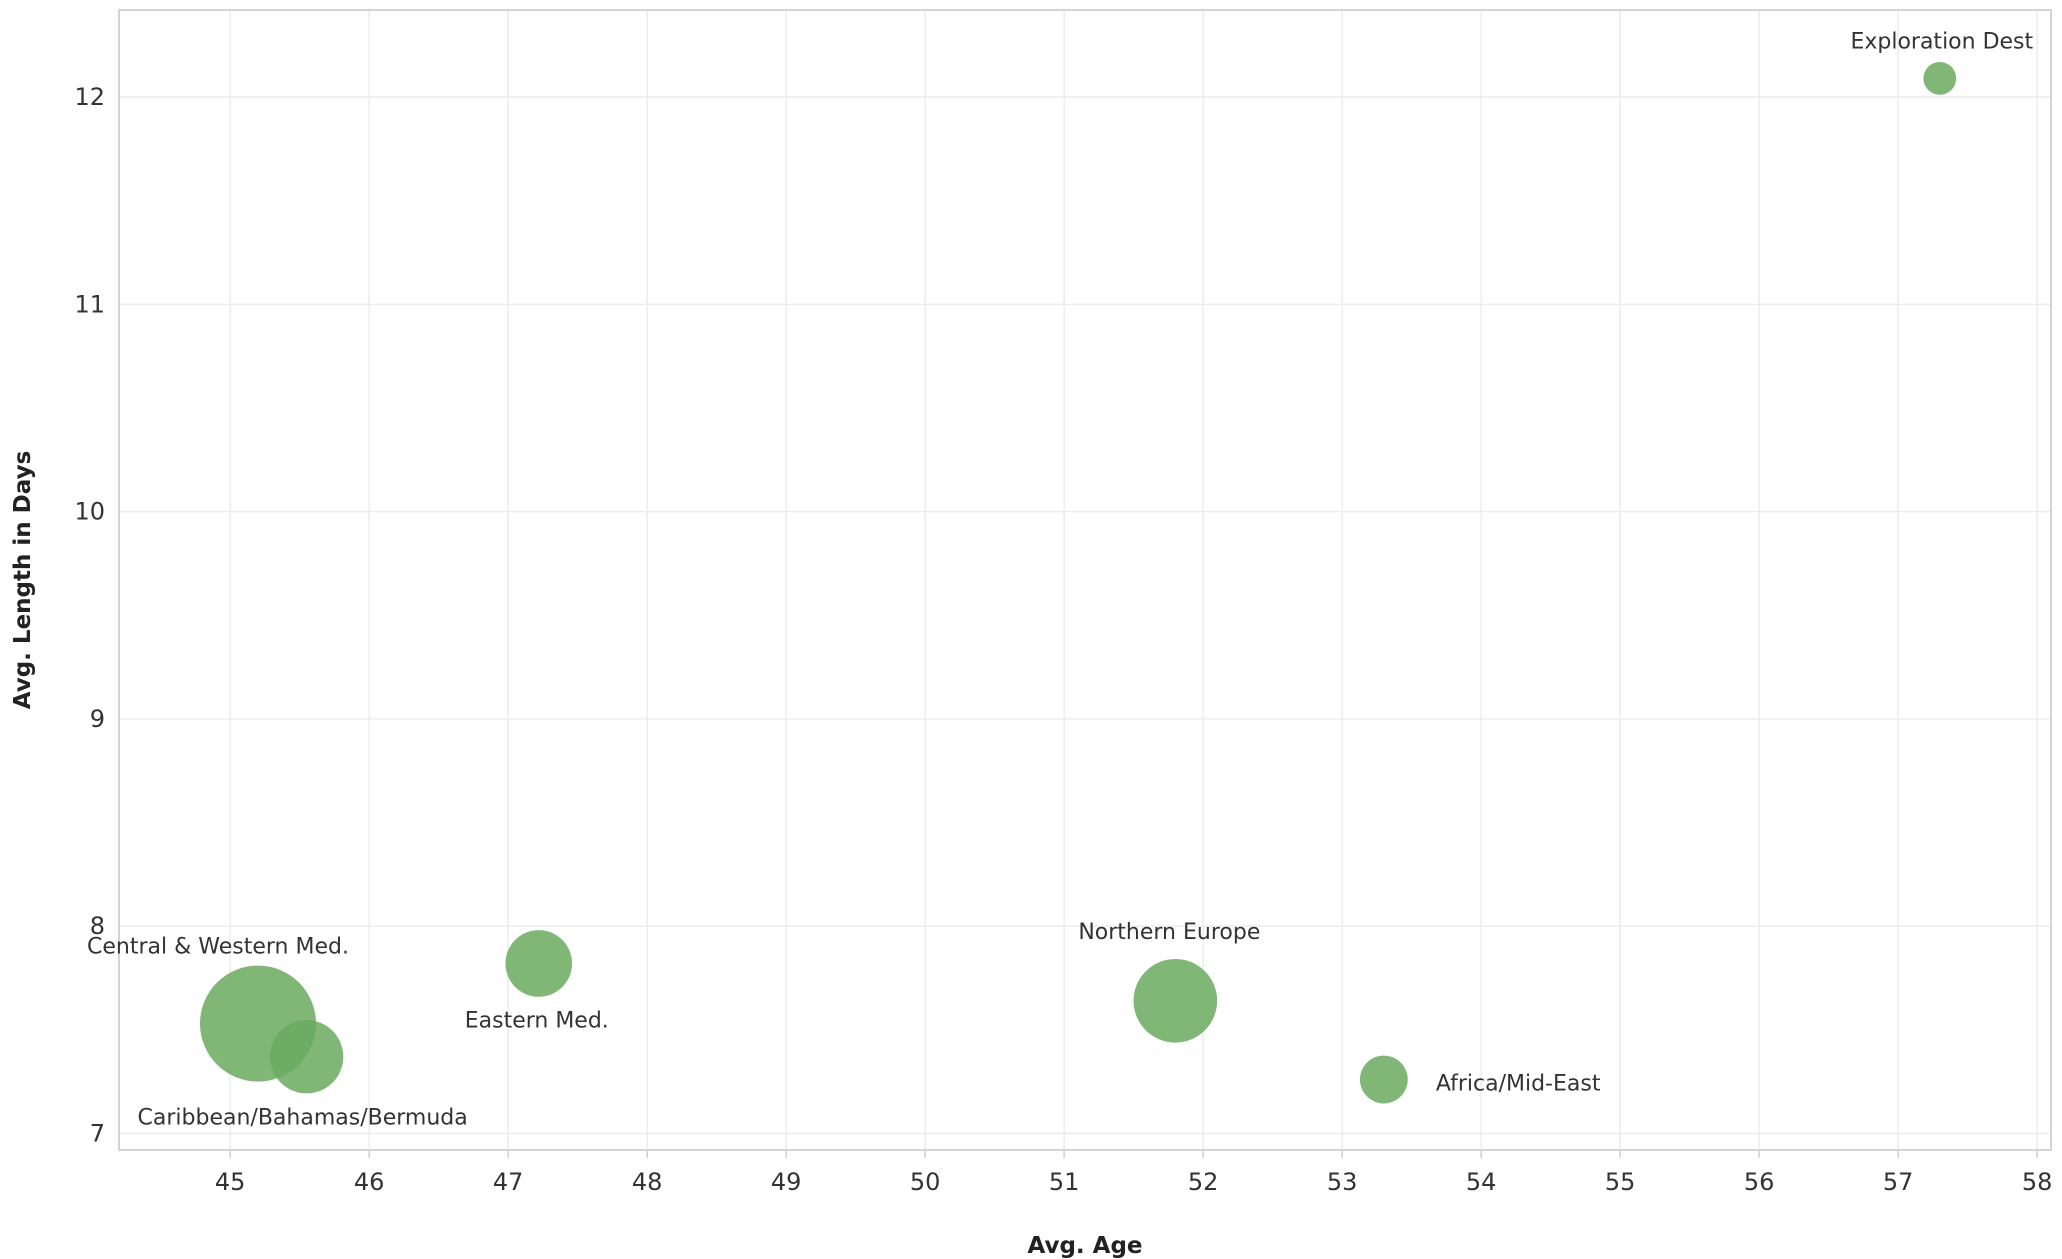 The image size is (2062, 1259). Describe the element at coordinates (97, 719) in the screenshot. I see `y-tick-label: 9` at that location.